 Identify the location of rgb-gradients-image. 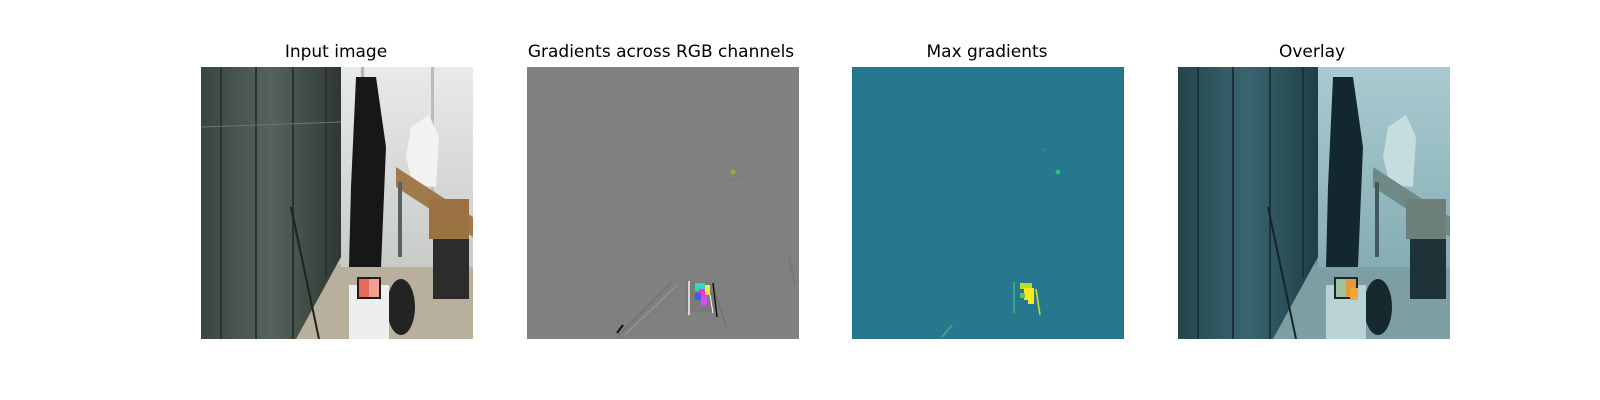
(663, 203).